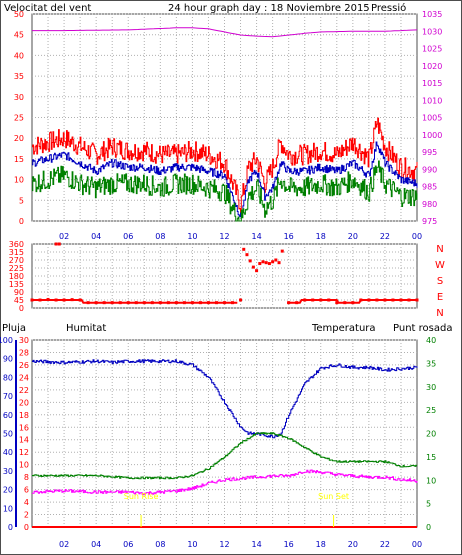 This screenshot has width=462, height=555. What do you see at coordinates (8, 434) in the screenshot?
I see `rain-tick-label: 50` at bounding box center [8, 434].